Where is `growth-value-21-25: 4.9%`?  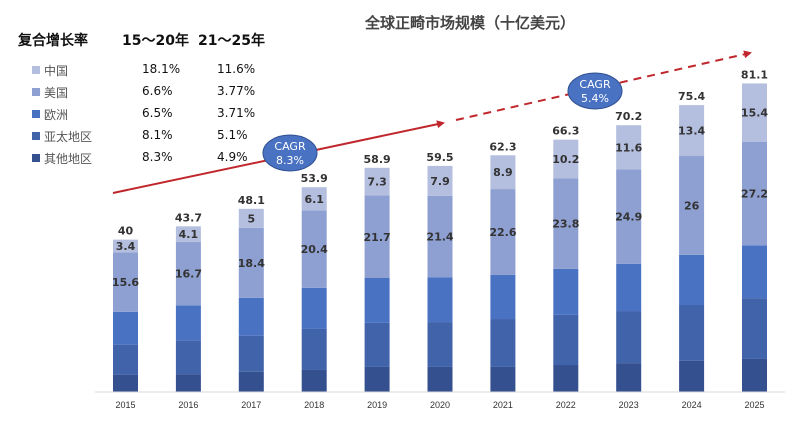
growth-value-21-25: 4.9% is located at coordinates (232, 157).